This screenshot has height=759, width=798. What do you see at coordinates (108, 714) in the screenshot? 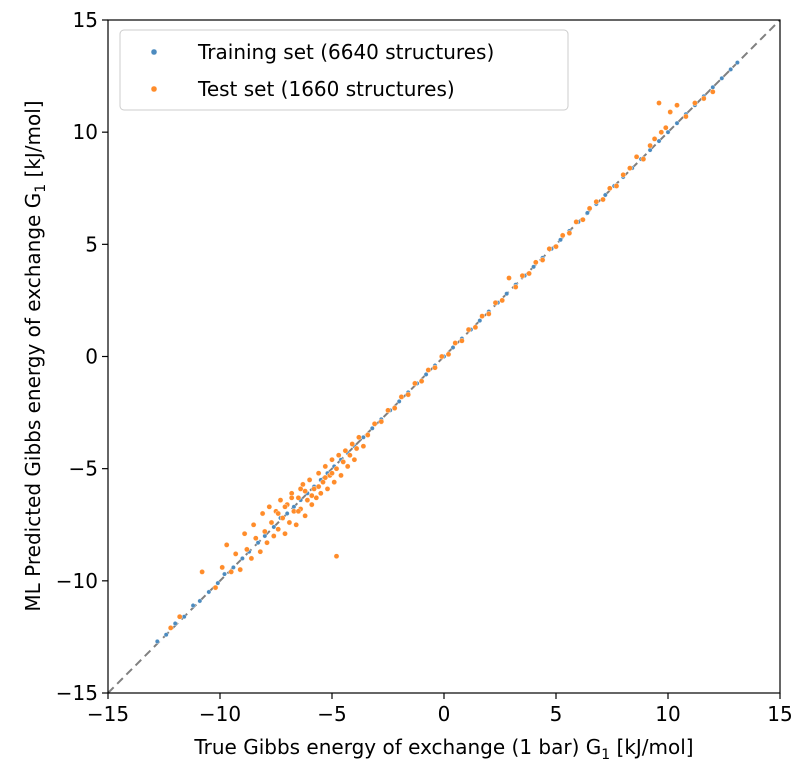
I see `x-tick-label: −15` at bounding box center [108, 714].